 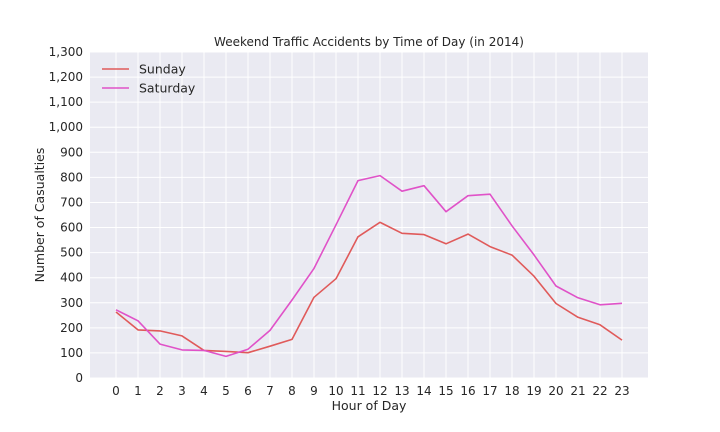 What do you see at coordinates (71, 303) in the screenshot?
I see `y-tick-label: 300` at bounding box center [71, 303].